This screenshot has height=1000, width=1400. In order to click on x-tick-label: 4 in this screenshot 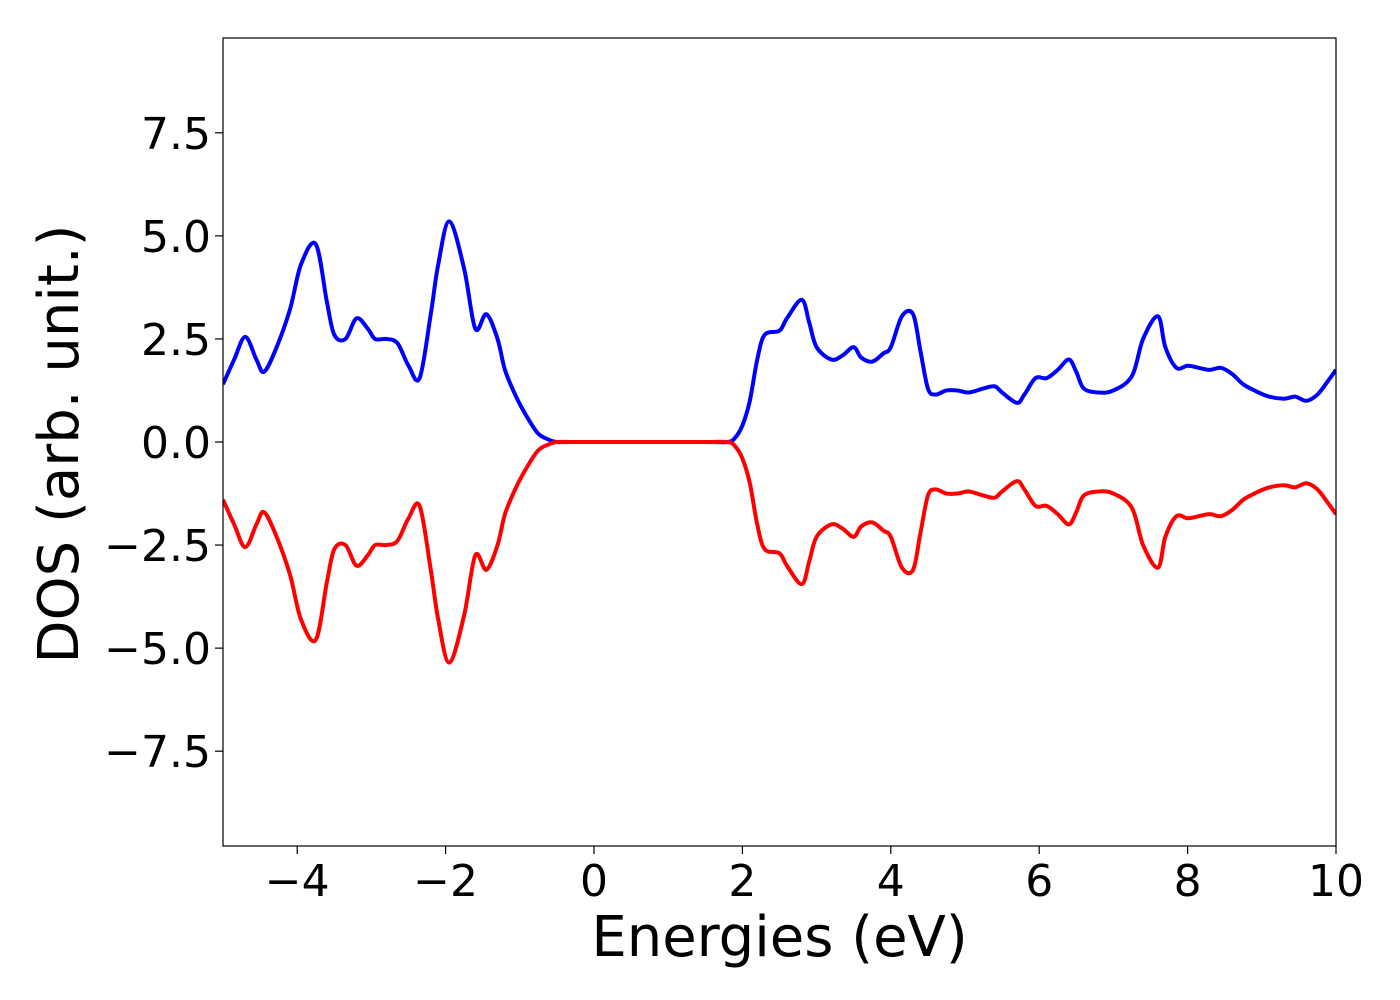, I will do `click(891, 881)`.